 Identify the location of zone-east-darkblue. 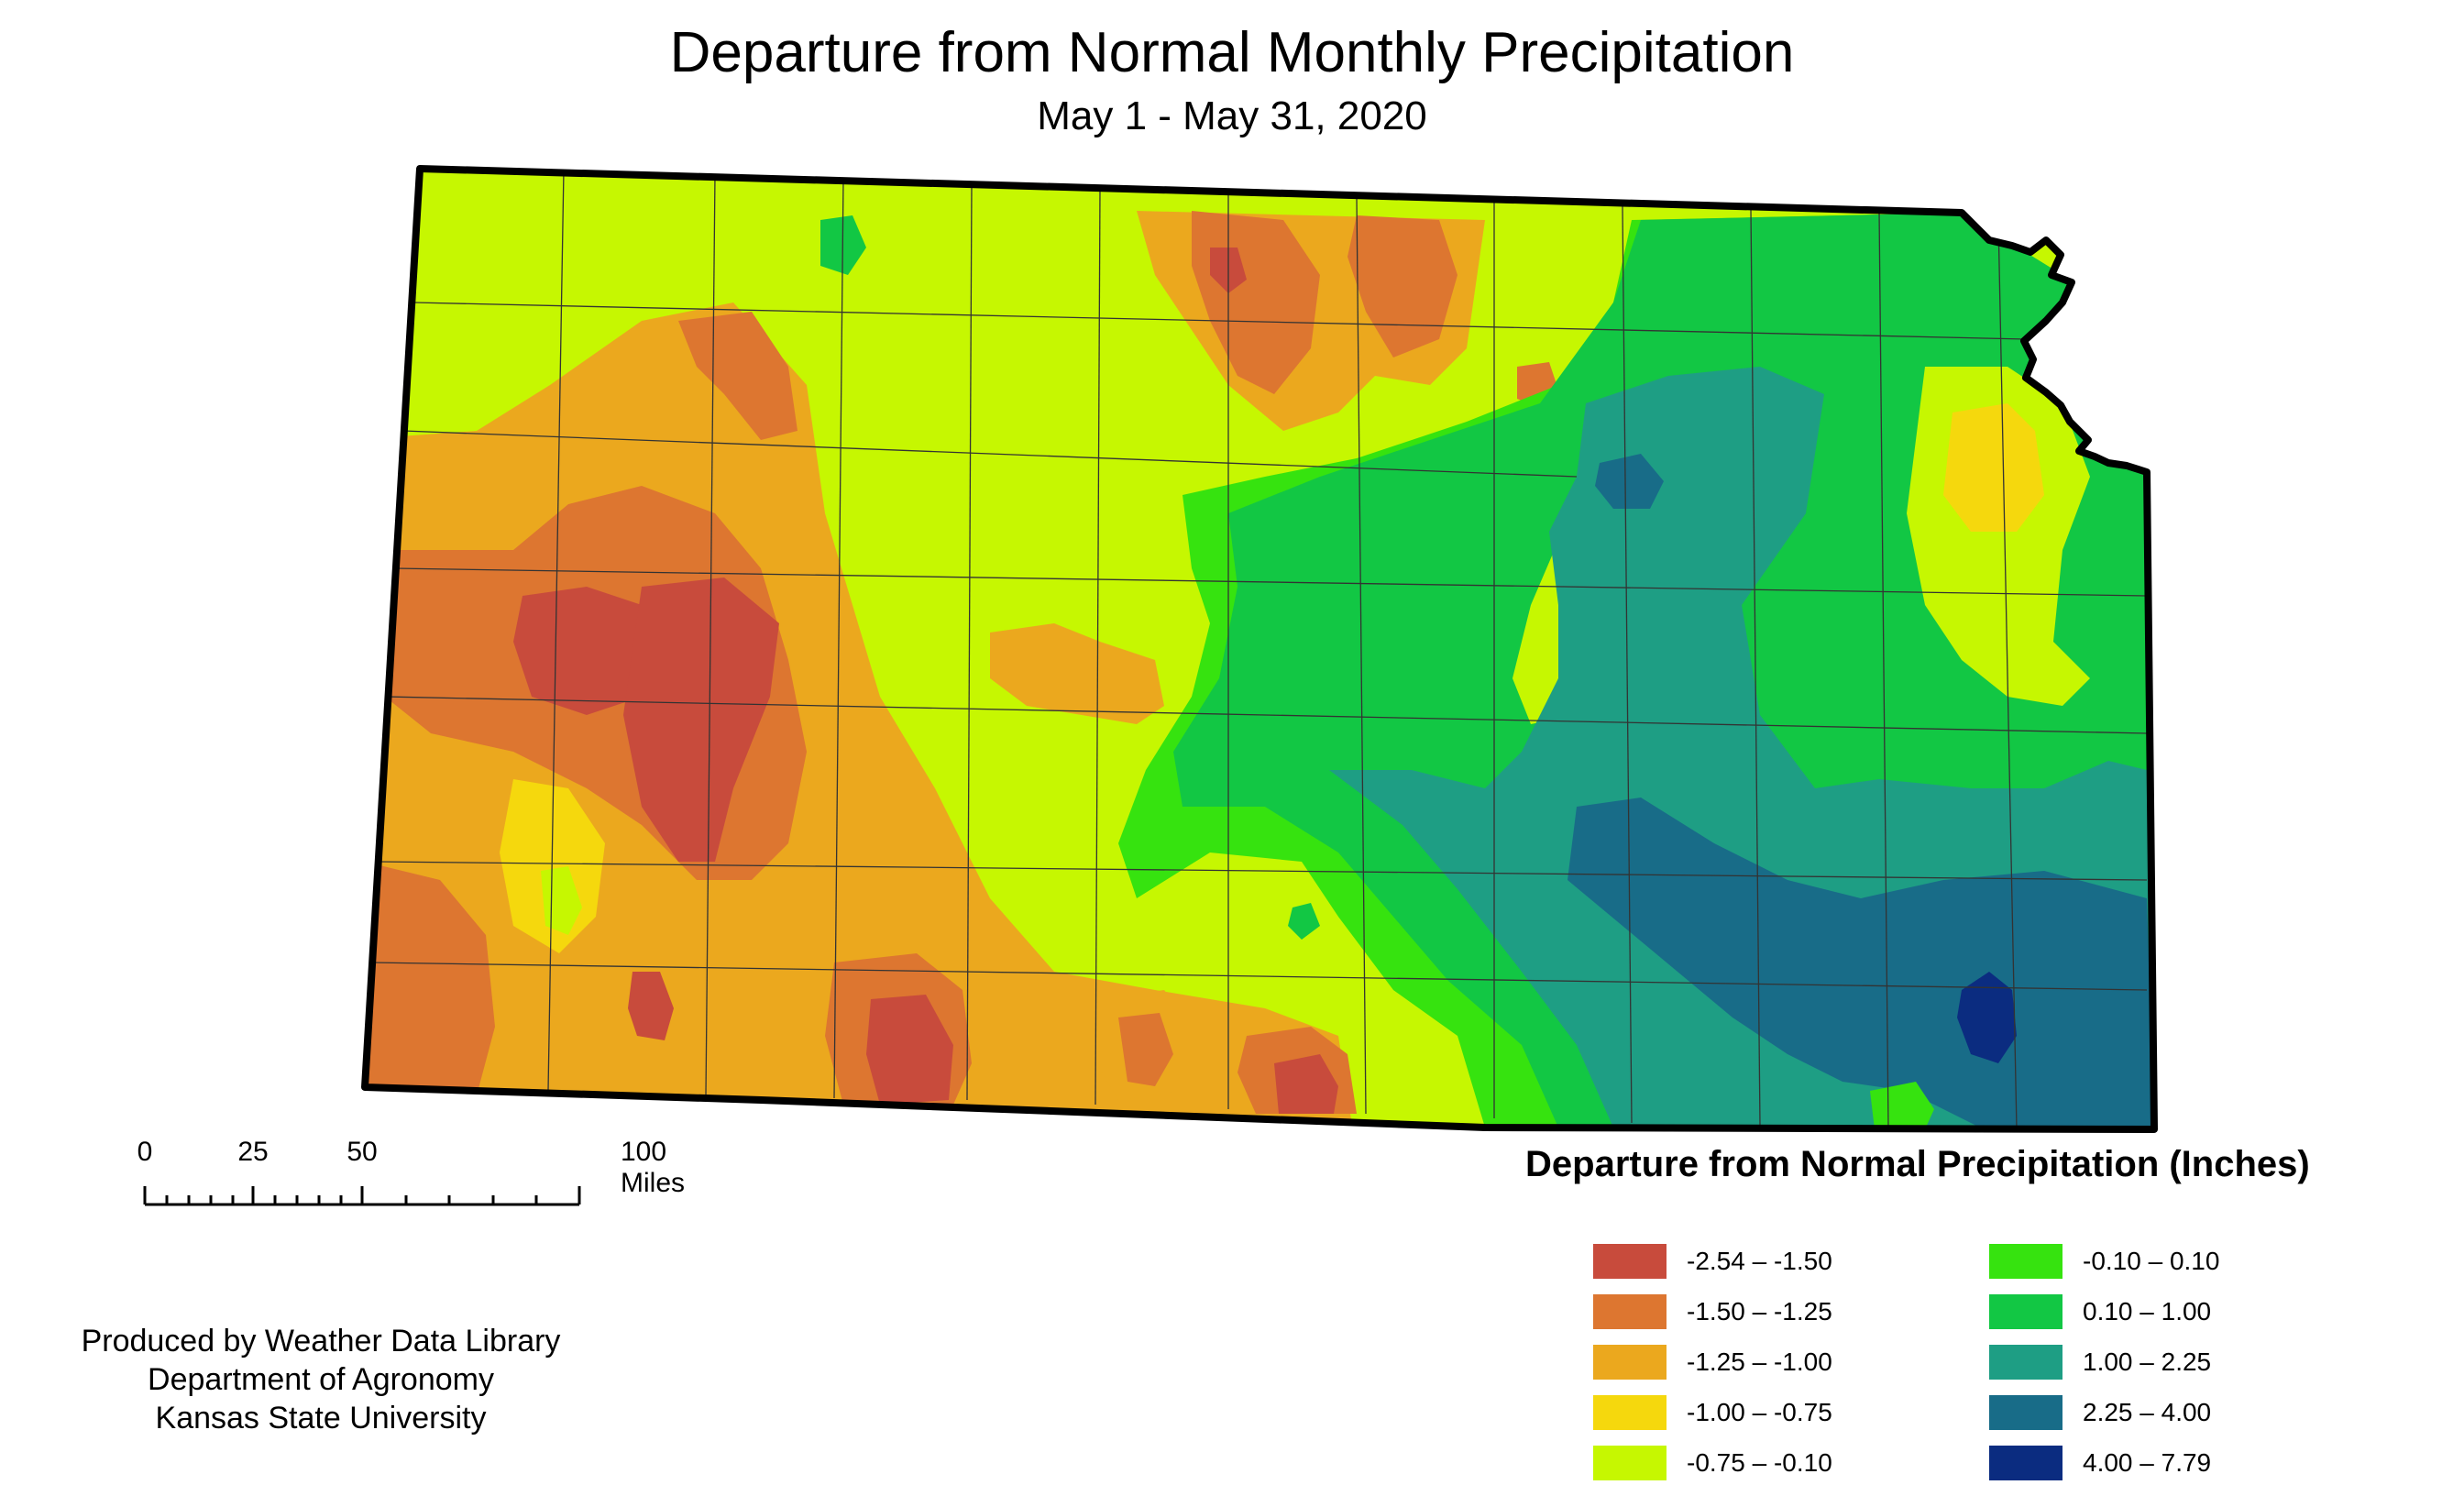
(1987, 1017).